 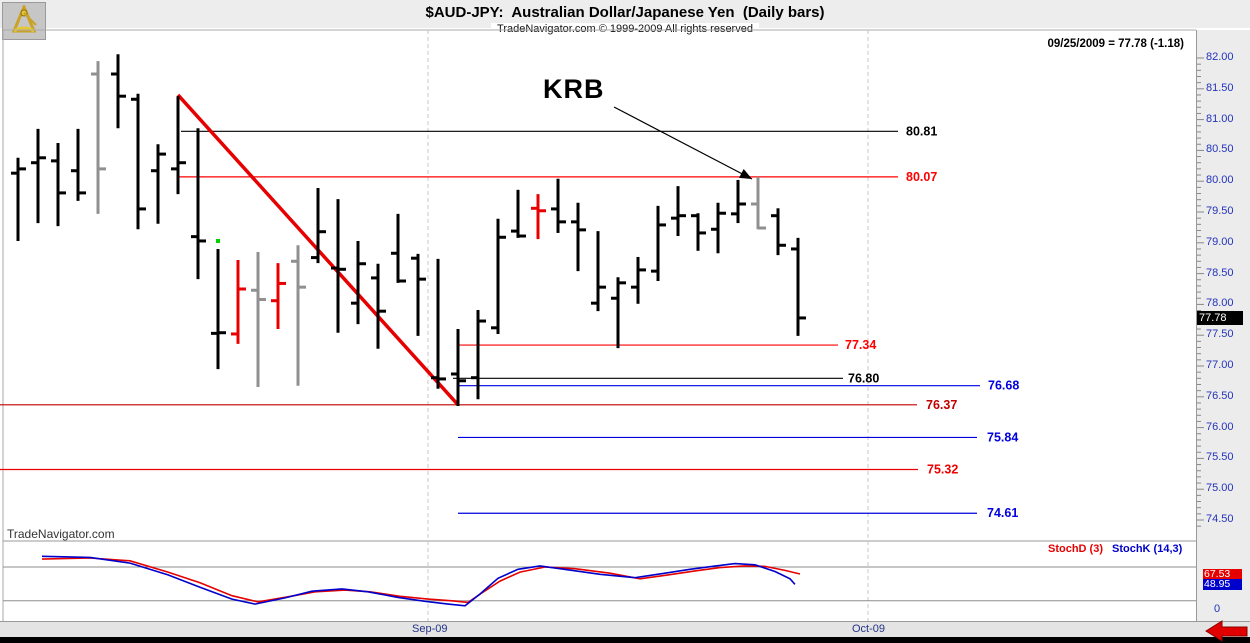 I want to click on trade-navigator-logo, so click(x=24, y=21).